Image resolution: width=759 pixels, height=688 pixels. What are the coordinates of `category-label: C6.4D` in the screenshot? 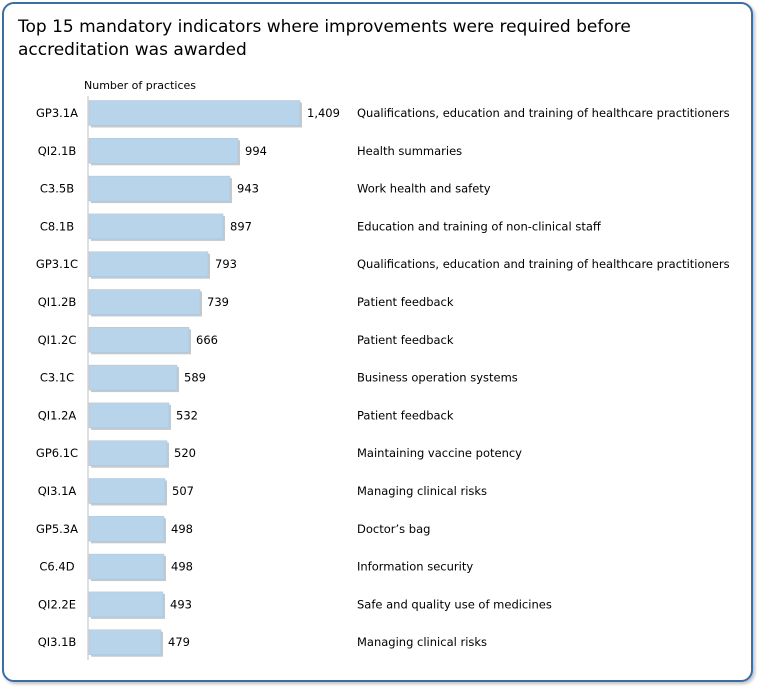 It's located at (56, 567).